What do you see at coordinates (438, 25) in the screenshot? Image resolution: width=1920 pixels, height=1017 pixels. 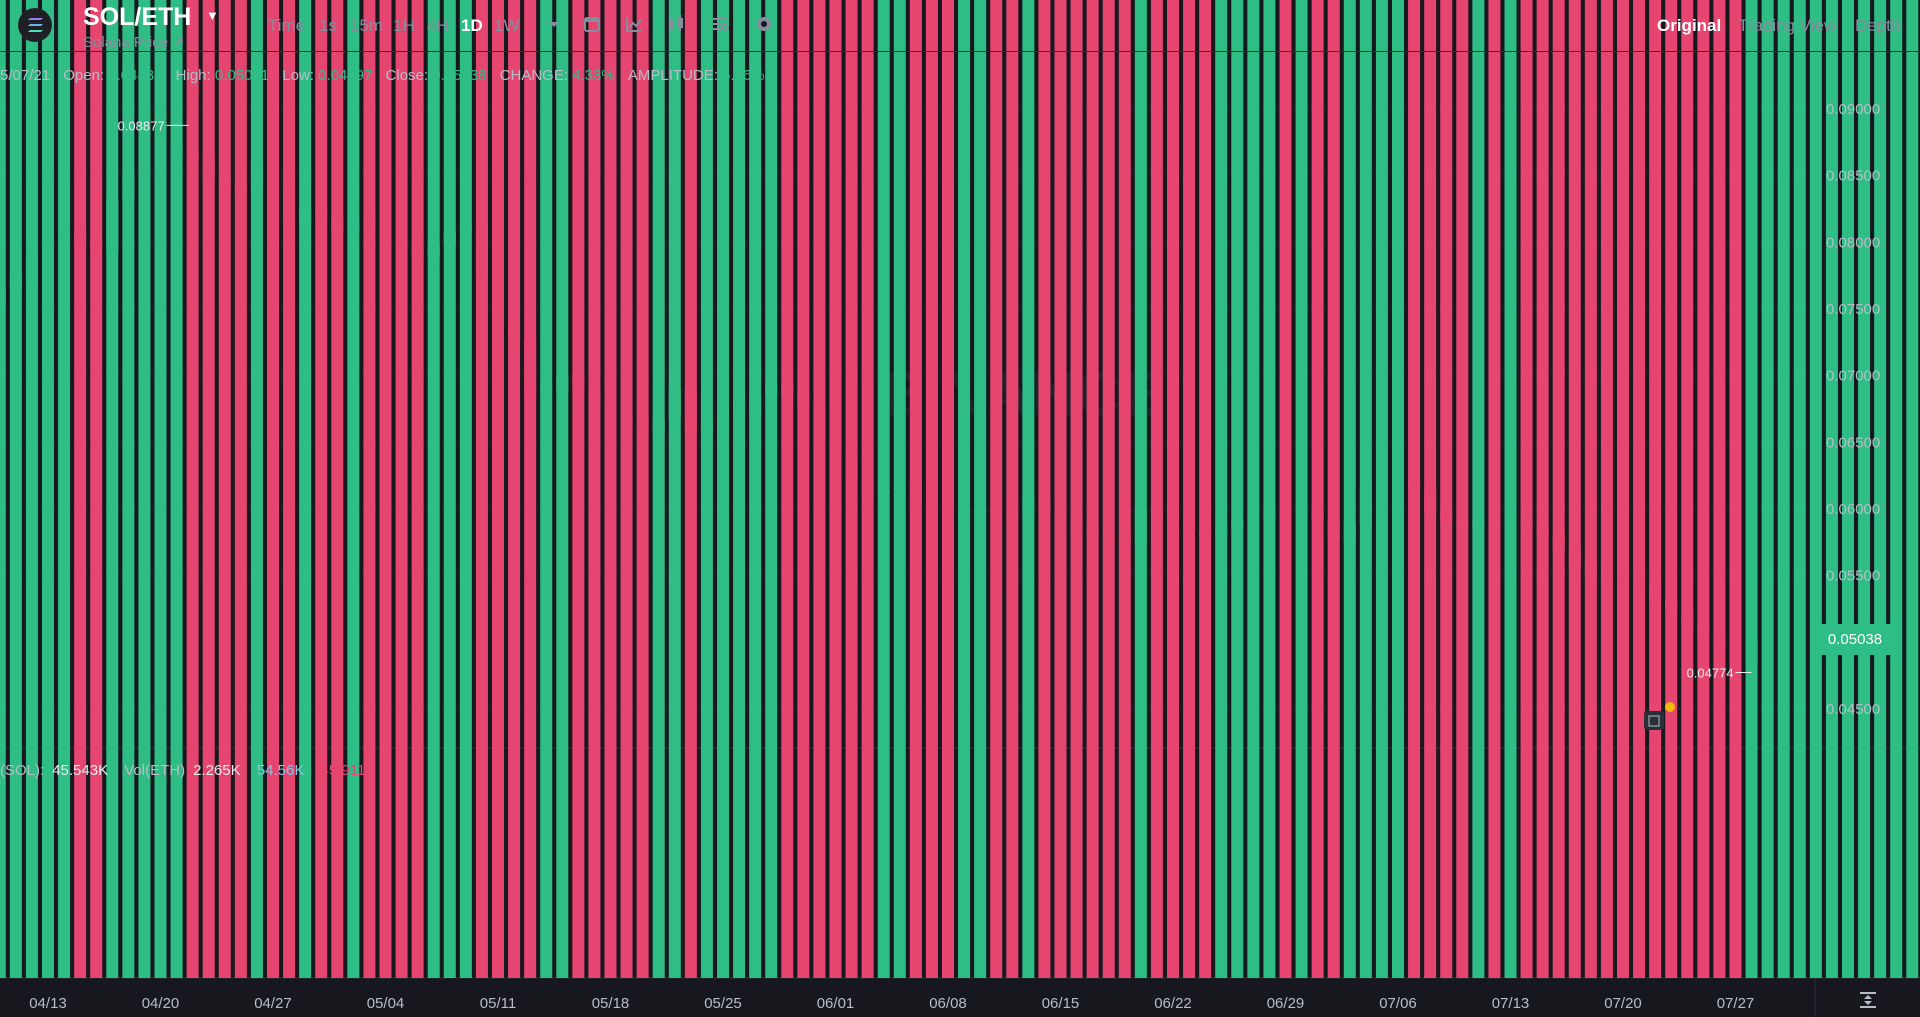 I see `interval-4h: 4H` at bounding box center [438, 25].